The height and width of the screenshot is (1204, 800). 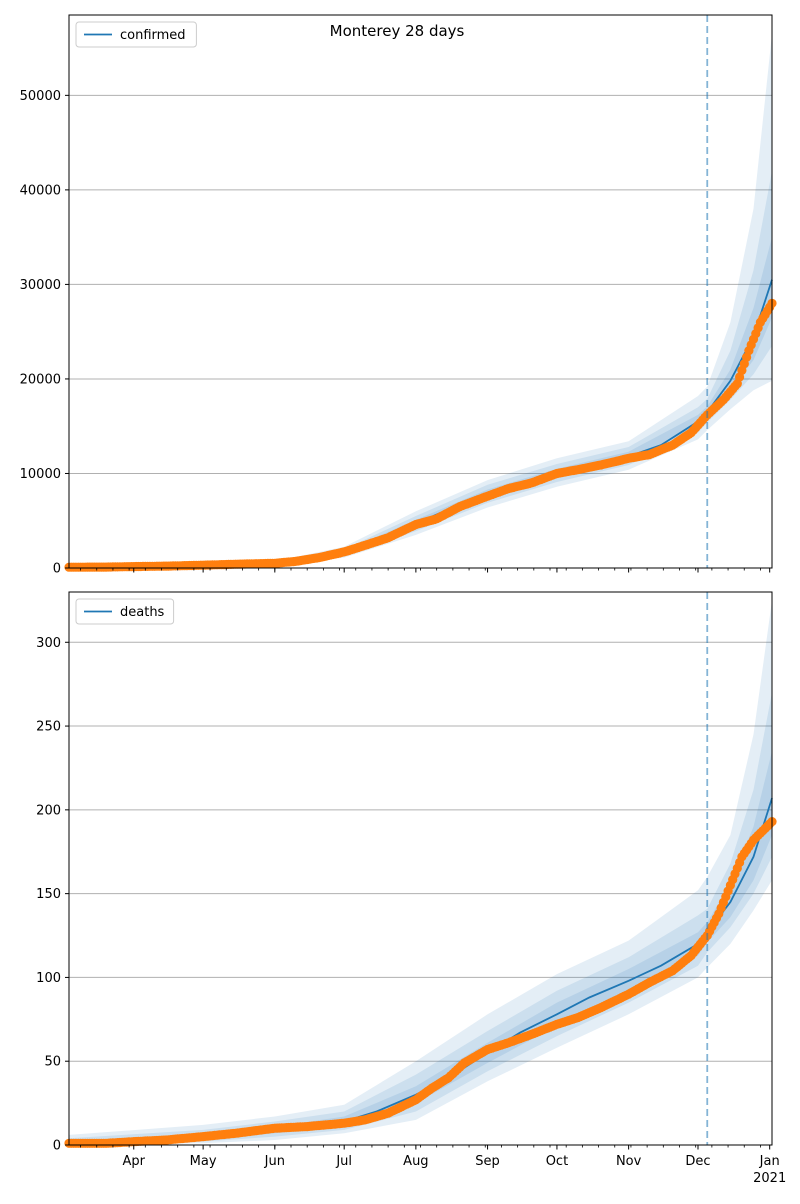 I want to click on y-tick-label: 50000, so click(x=40, y=96).